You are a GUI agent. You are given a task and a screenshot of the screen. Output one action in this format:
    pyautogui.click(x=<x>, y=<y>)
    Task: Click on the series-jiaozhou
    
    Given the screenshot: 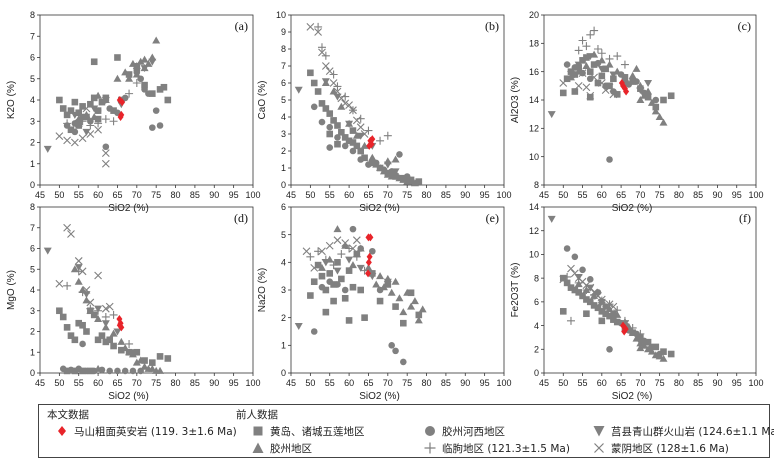 What is the action you would take?
    pyautogui.click(x=617, y=88)
    